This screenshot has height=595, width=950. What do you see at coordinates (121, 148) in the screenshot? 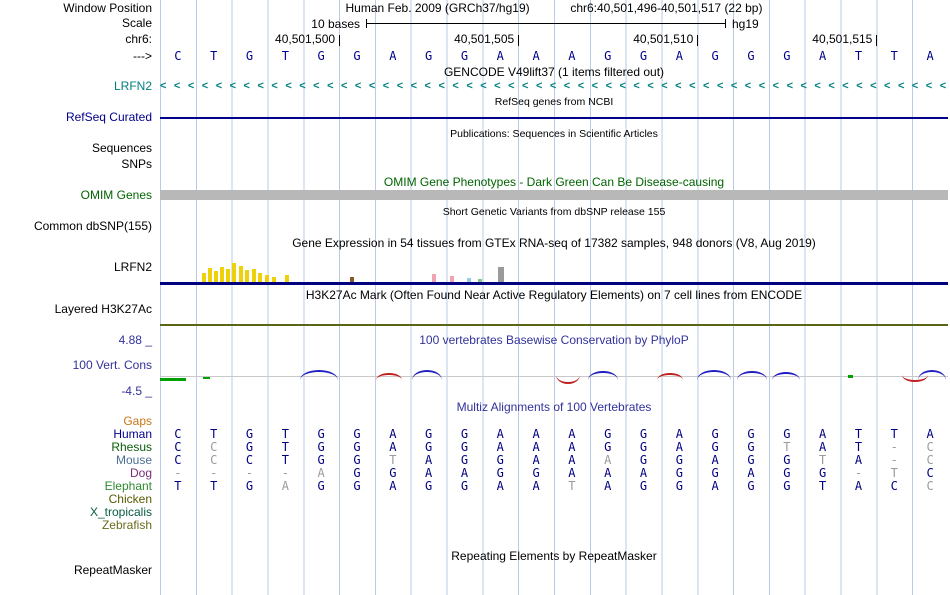
I see `sequences-label: Sequences` at bounding box center [121, 148].